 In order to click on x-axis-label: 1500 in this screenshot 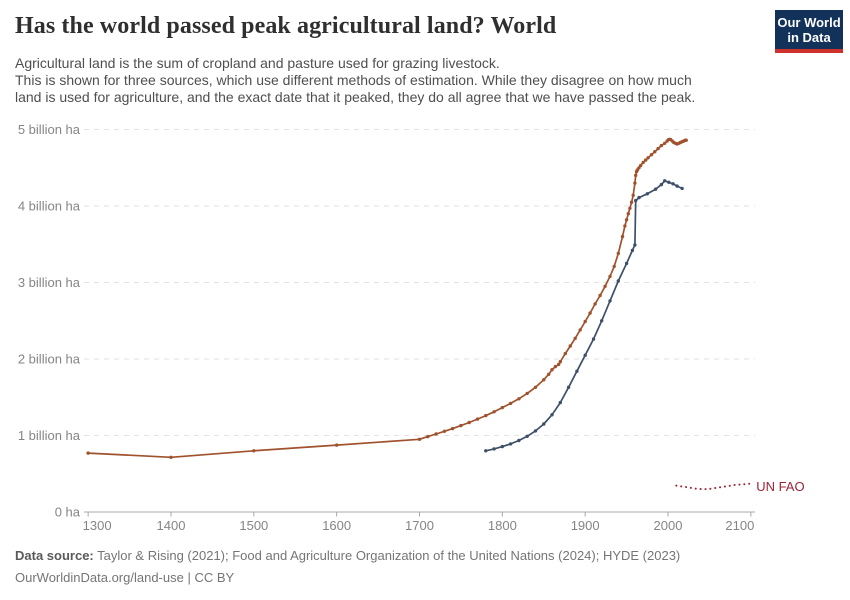, I will do `click(253, 525)`.